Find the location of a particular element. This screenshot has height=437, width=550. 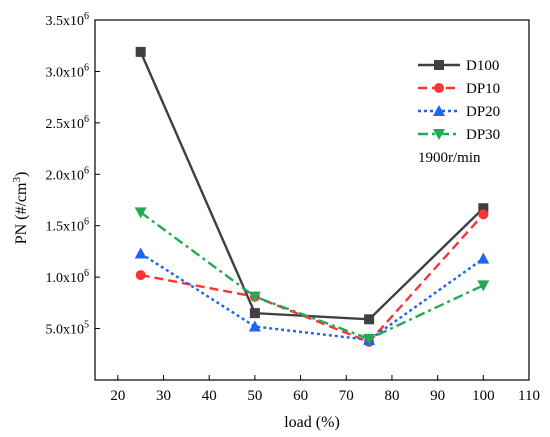

y-tick-label: 2.5x10⁶ is located at coordinates (68, 123).